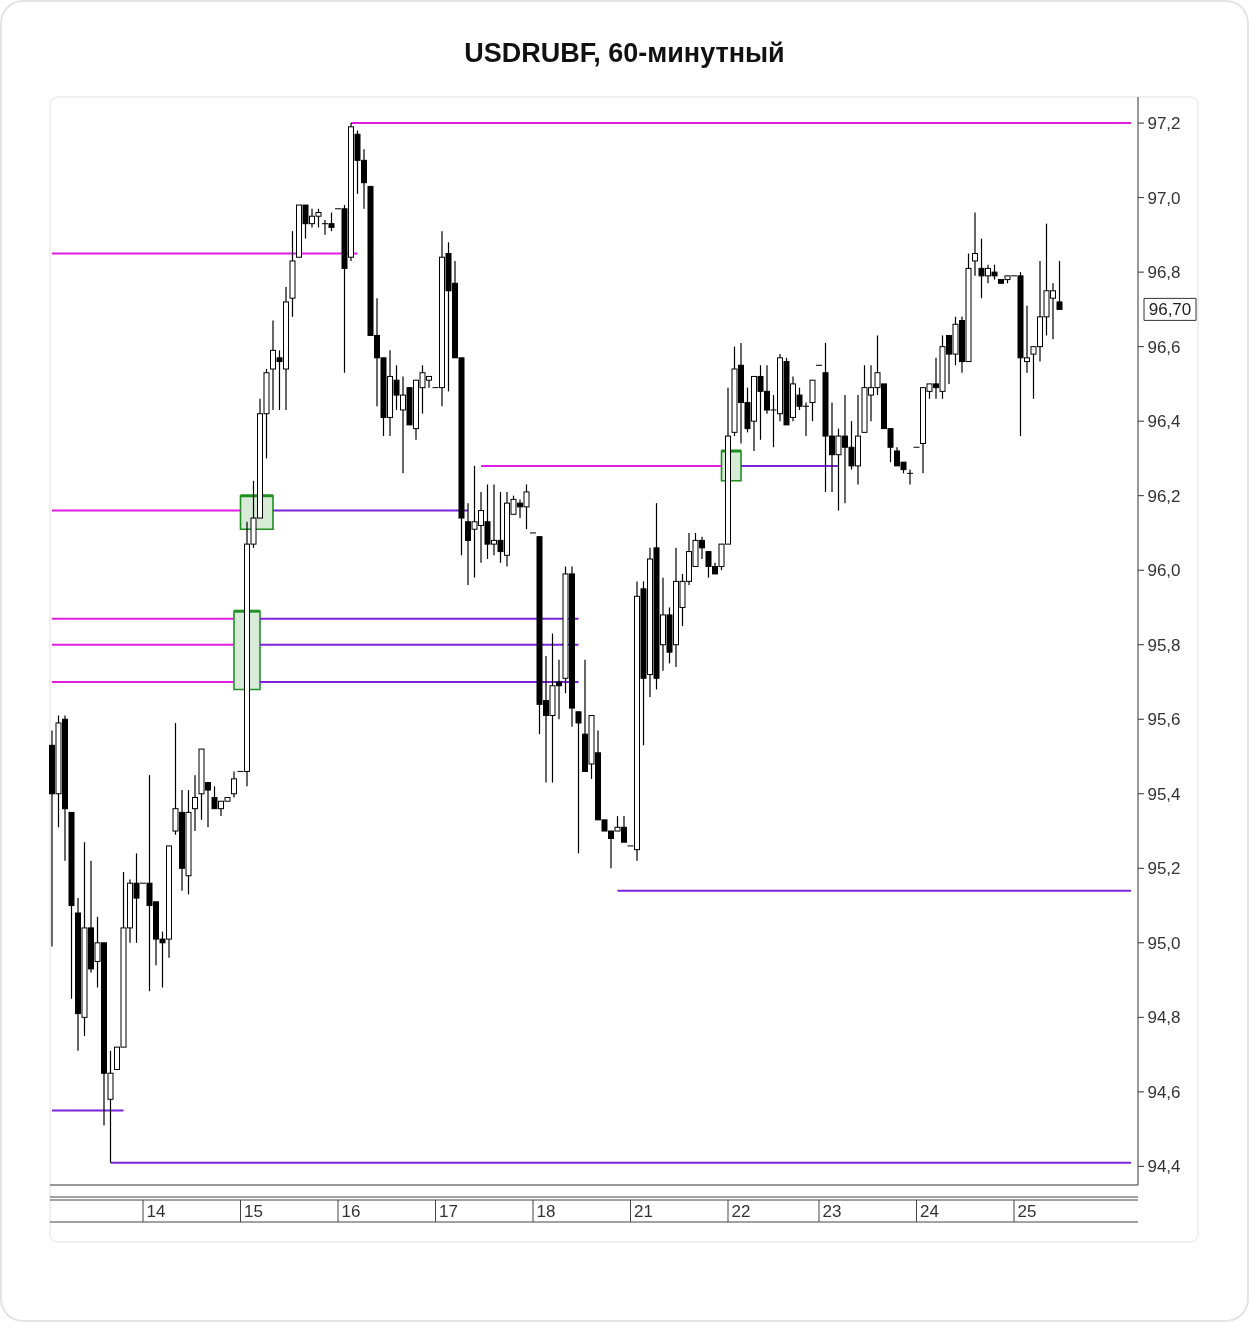 The image size is (1249, 1322). Describe the element at coordinates (156, 1211) in the screenshot. I see `x-tick-label: 14` at that location.